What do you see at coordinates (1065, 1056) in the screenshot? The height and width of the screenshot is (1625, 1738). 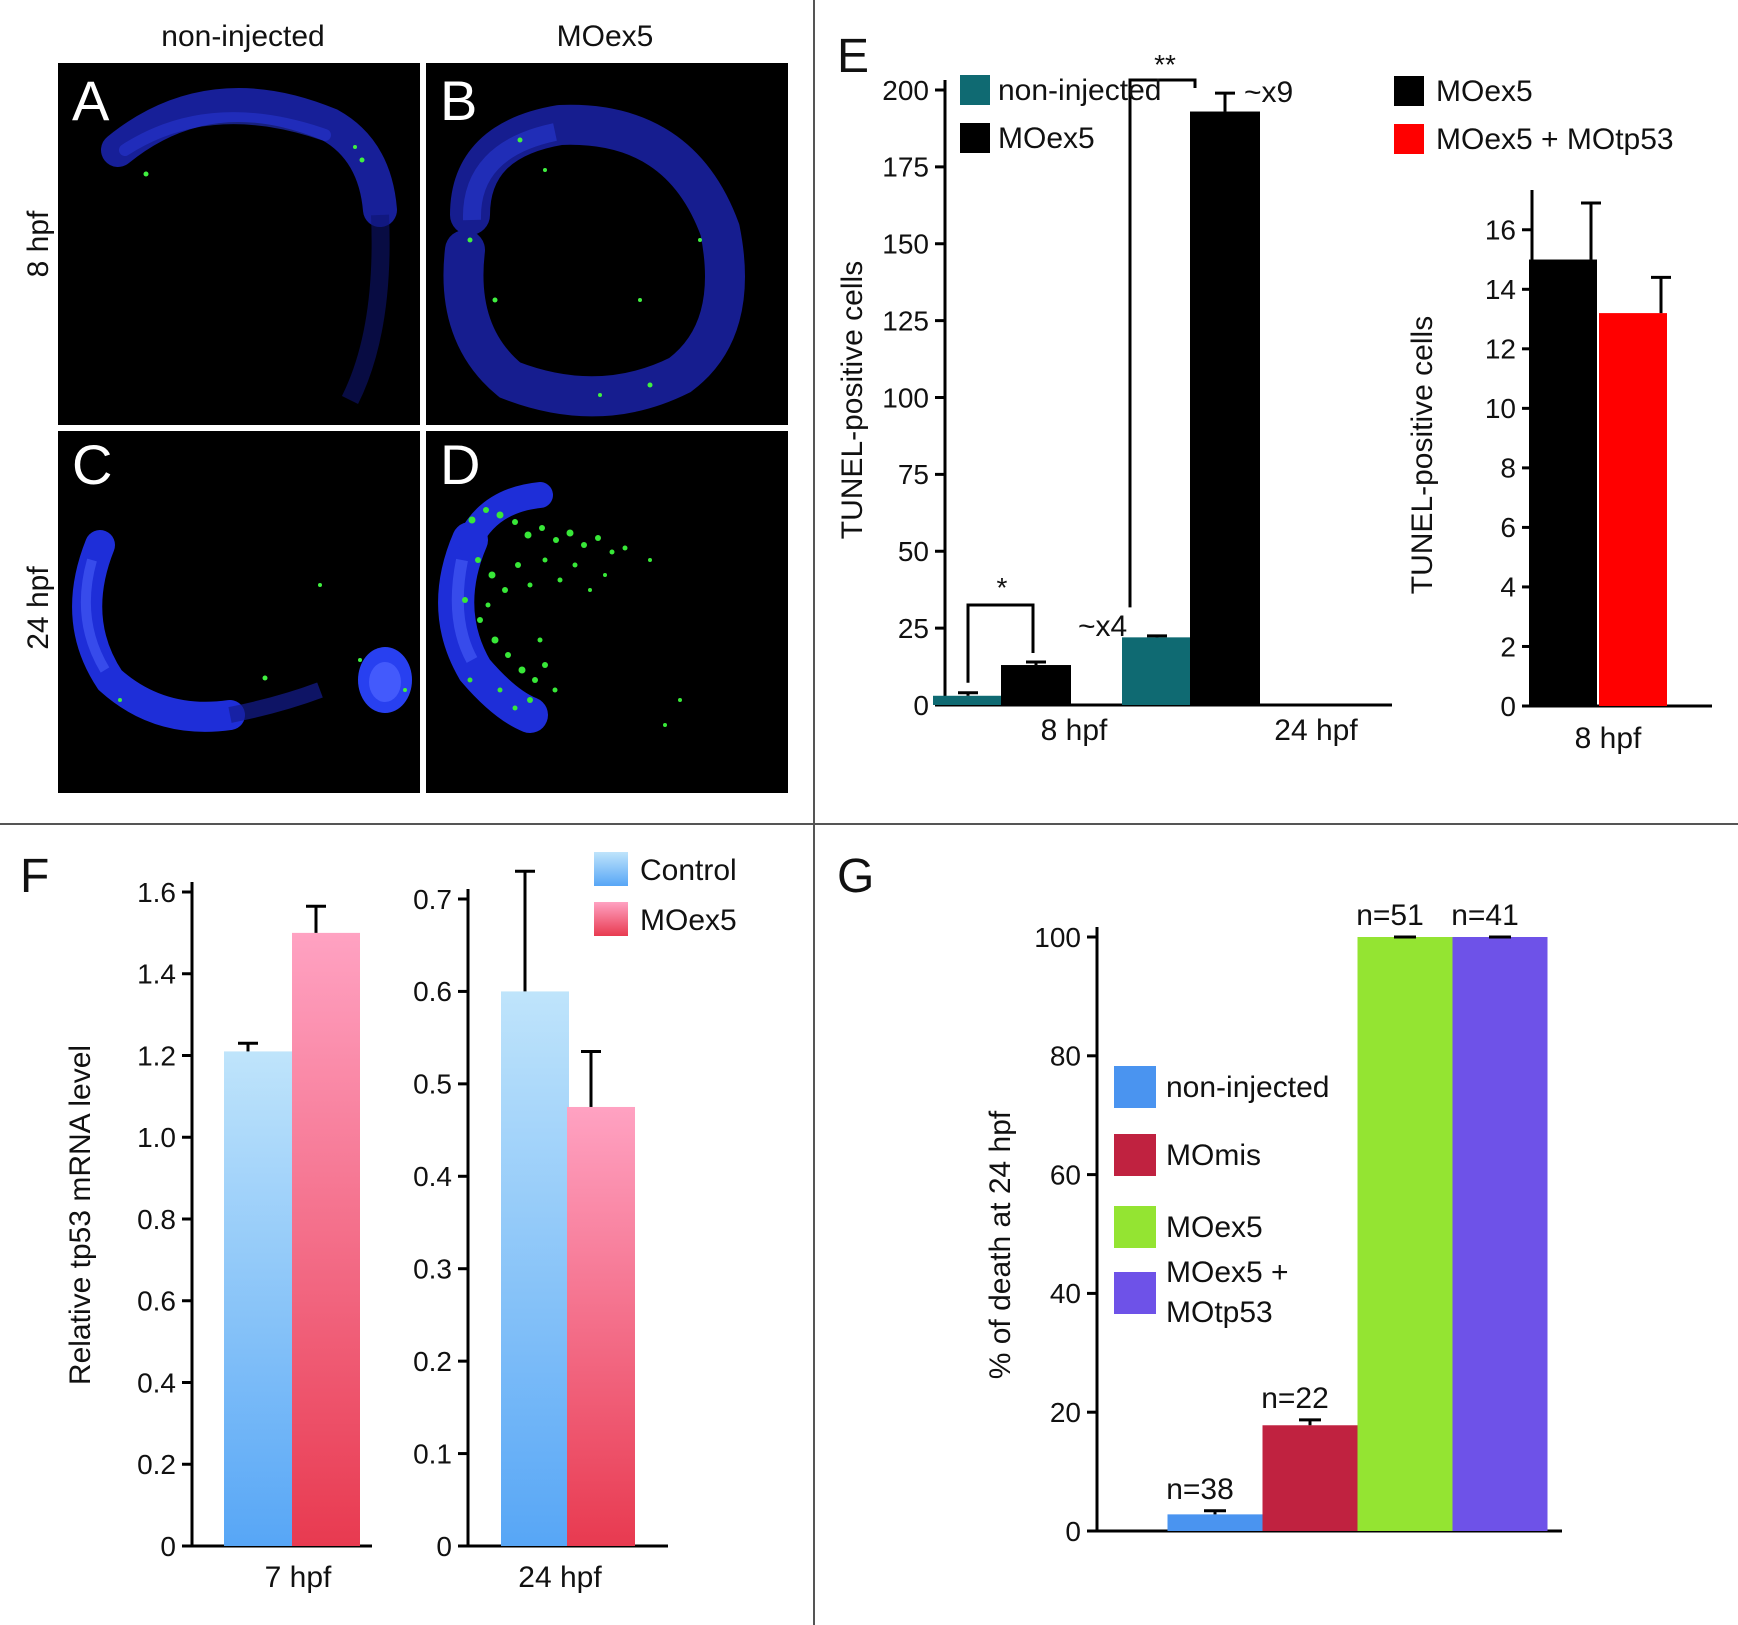 I see `g-y-tick-label: 80` at bounding box center [1065, 1056].